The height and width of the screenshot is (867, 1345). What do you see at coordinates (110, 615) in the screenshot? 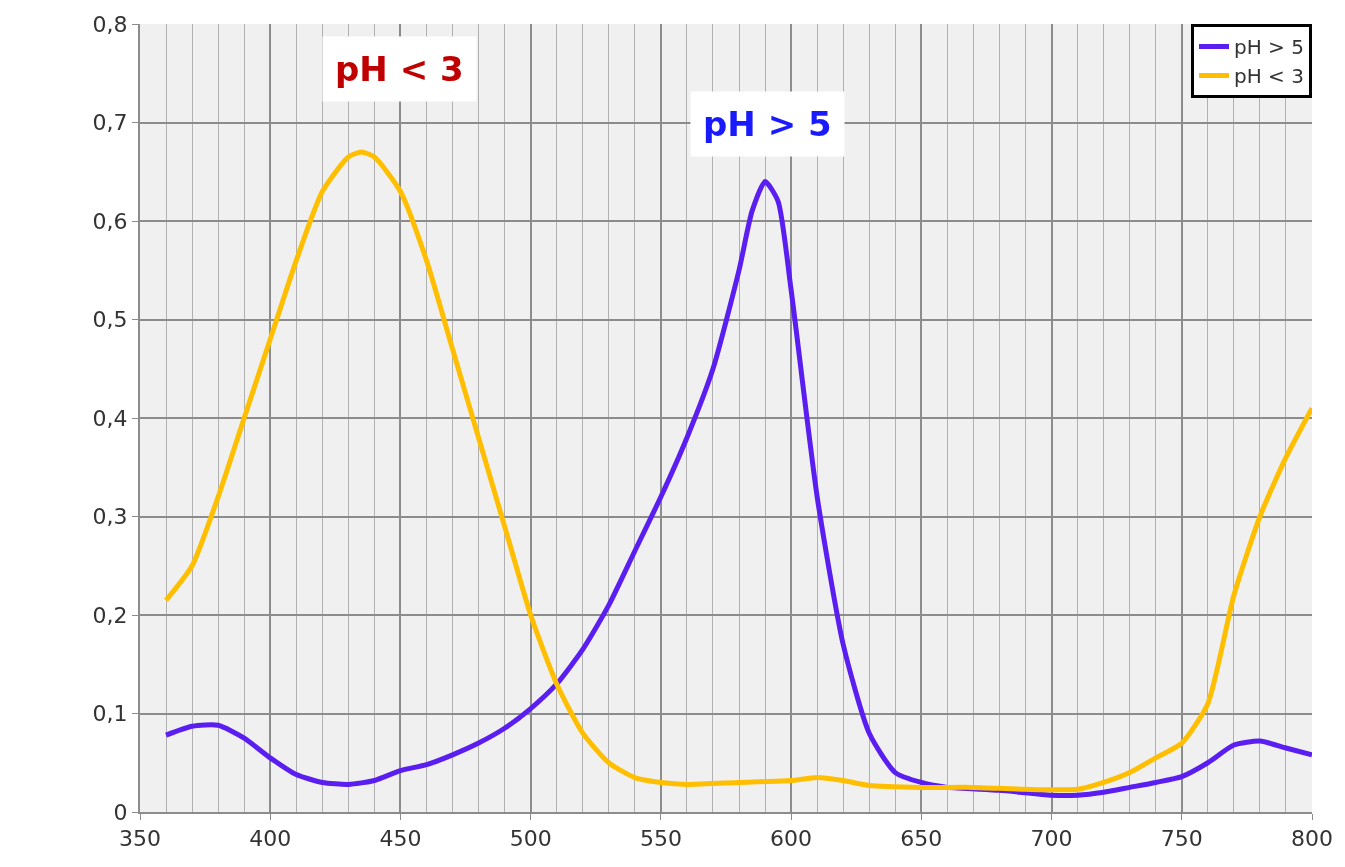
I see `y-tick-label: 0,2` at bounding box center [110, 615].